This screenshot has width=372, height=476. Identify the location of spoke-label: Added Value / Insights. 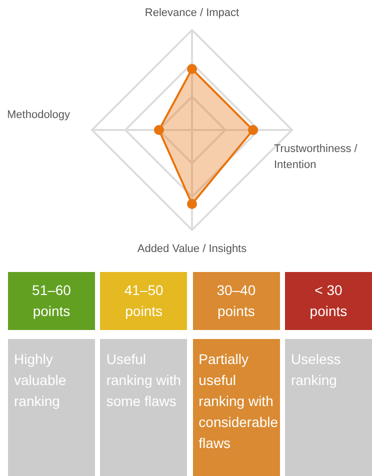
(192, 249).